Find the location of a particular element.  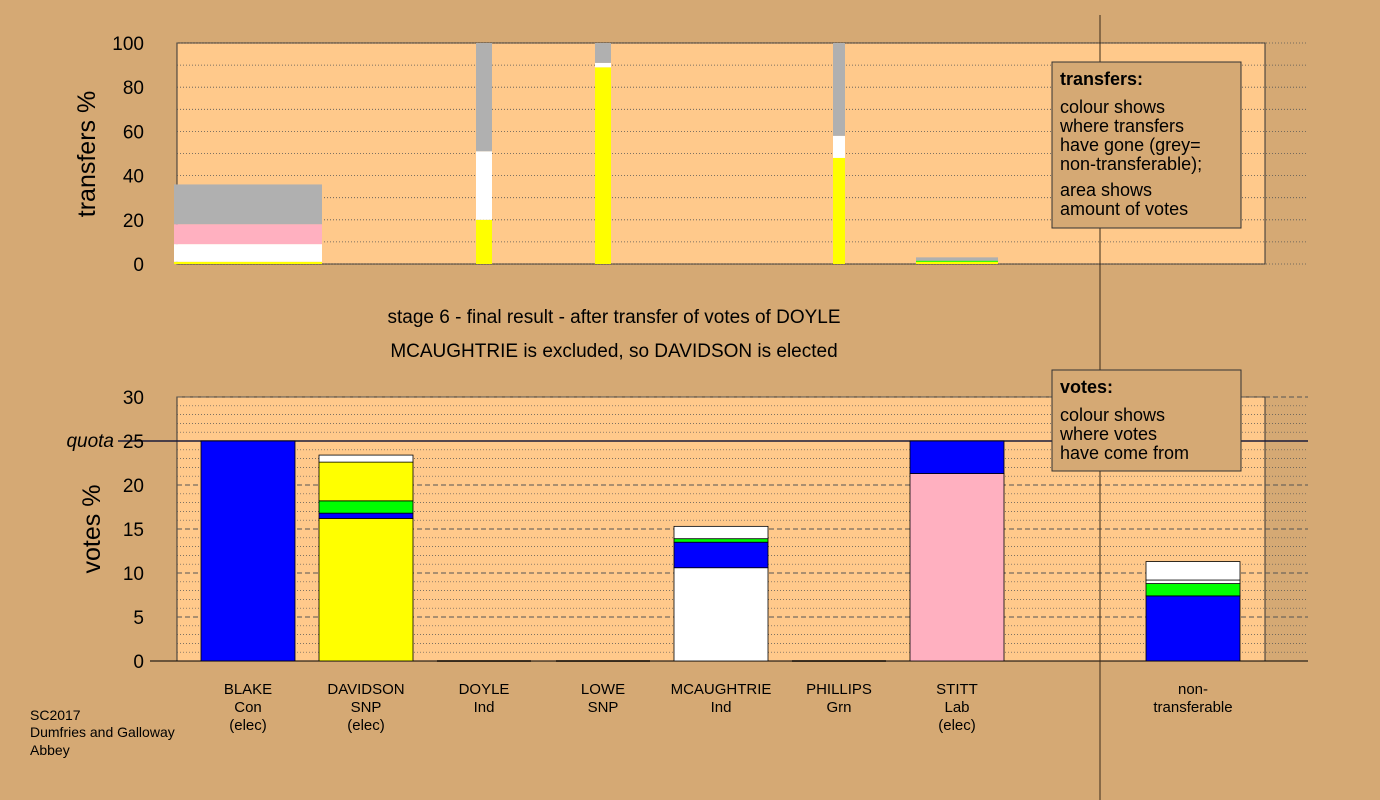

y-tick-label: 40 is located at coordinates (133, 177).